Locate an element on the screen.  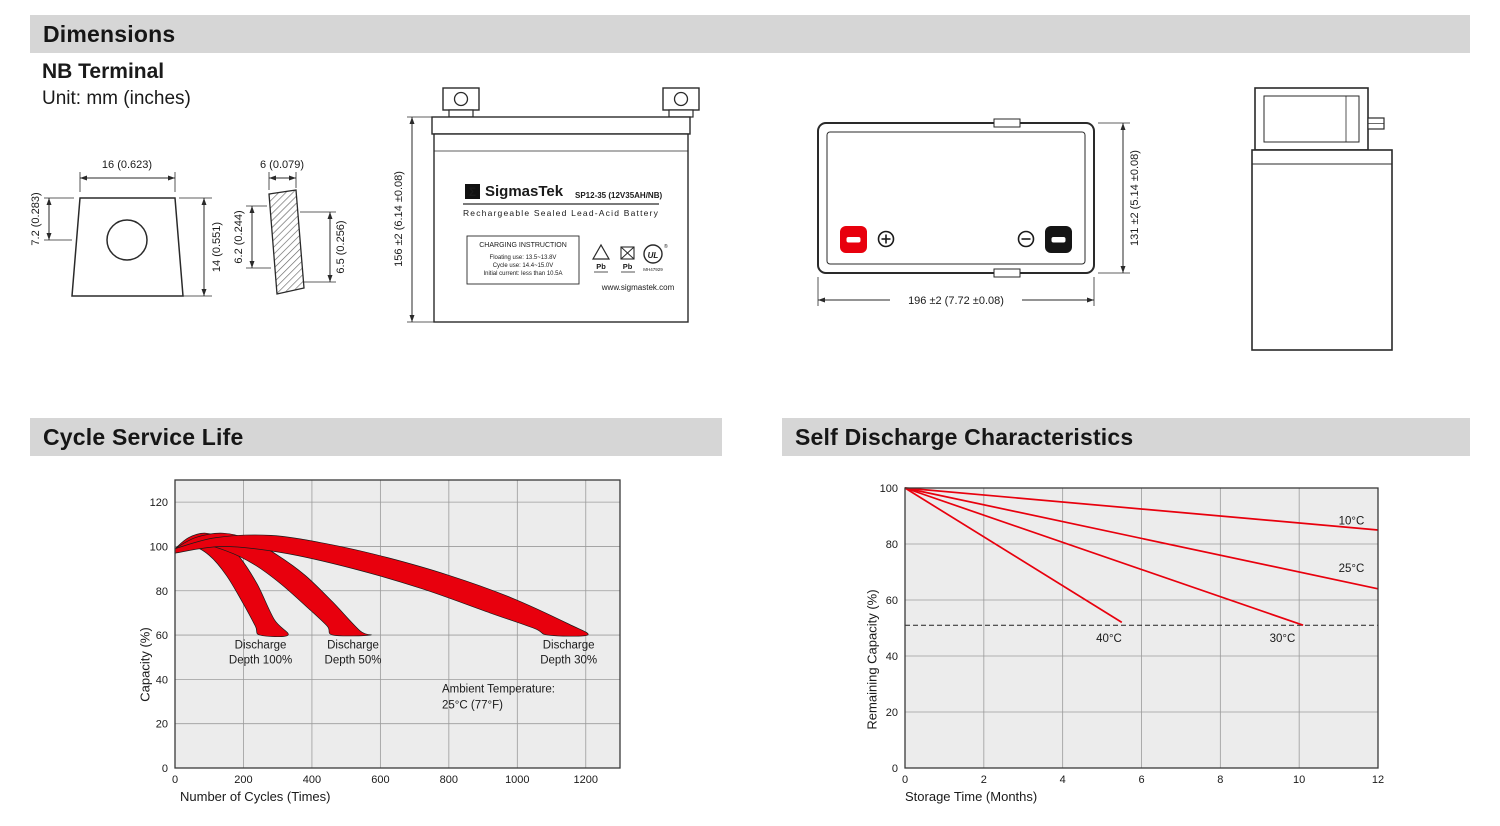
battery-top-diagram: 196 ±2 (7.72 ±0.08) 131 ±2 (5.14 ±0.08) is located at coordinates (979, 212).